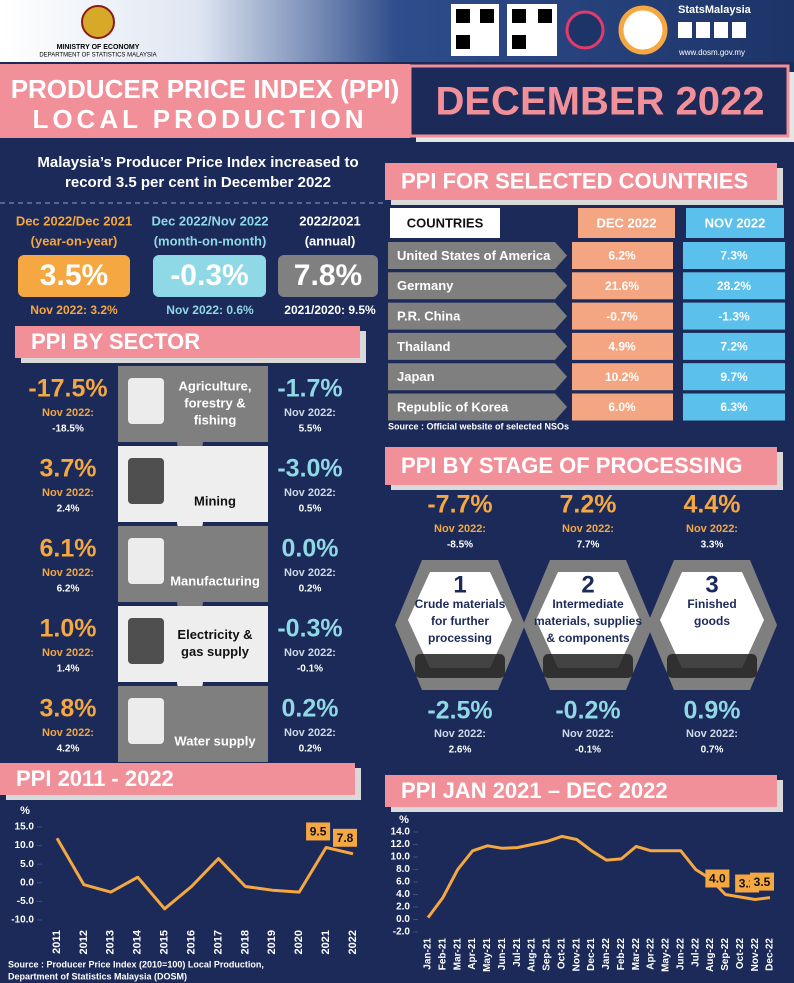 This screenshot has height=983, width=794. I want to click on x-tick-label: Apr-21, so click(472, 954).